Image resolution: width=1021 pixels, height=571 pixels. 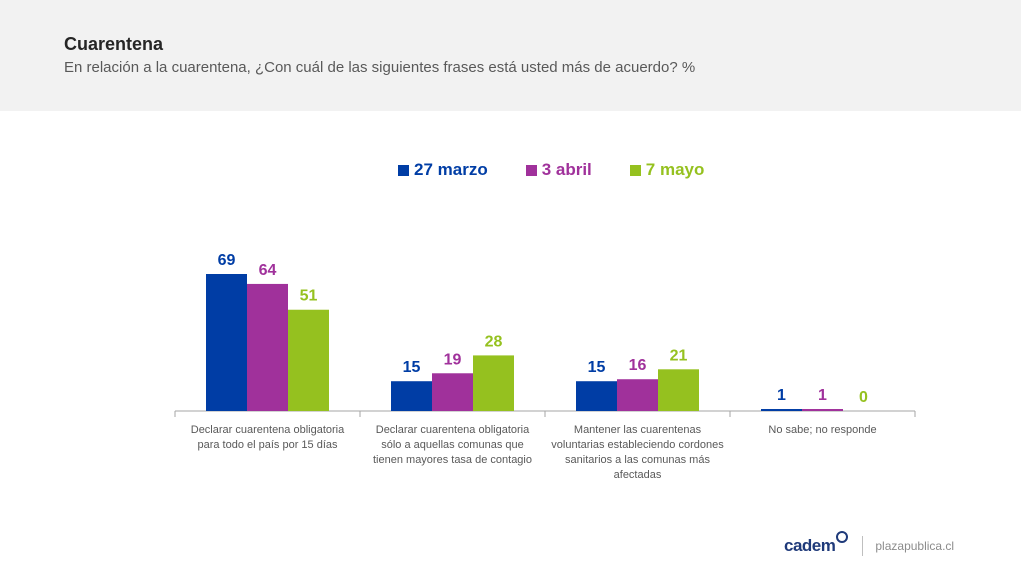 I want to click on legend-swatch-3-abril, so click(x=531, y=170).